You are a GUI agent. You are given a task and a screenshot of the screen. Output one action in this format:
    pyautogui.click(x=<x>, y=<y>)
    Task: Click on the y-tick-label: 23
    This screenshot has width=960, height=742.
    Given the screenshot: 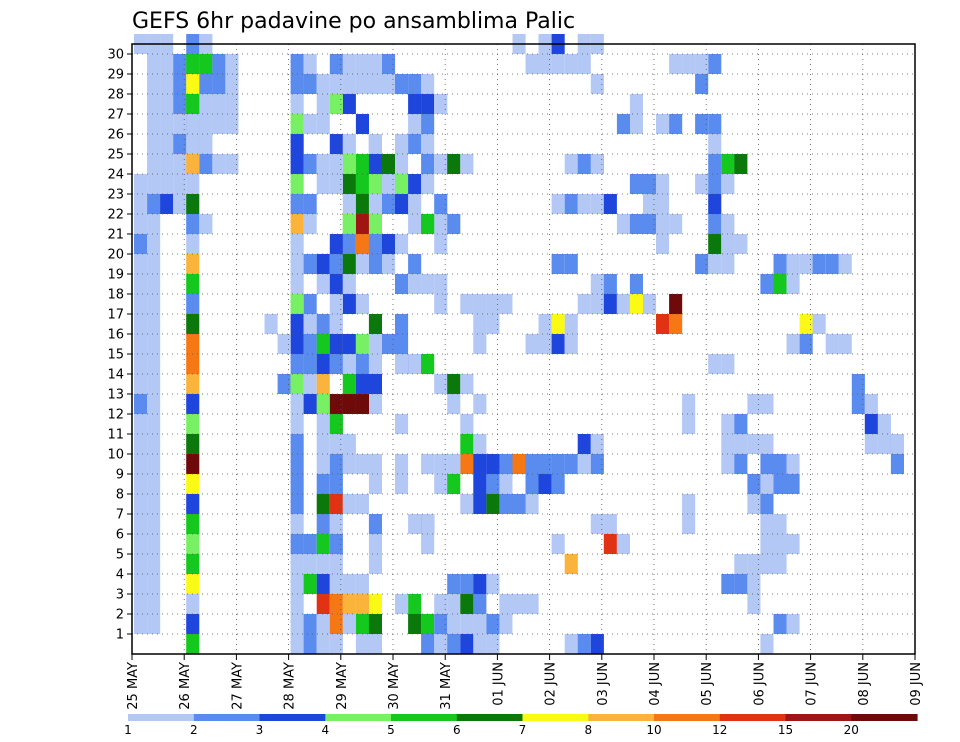 What is the action you would take?
    pyautogui.click(x=115, y=195)
    